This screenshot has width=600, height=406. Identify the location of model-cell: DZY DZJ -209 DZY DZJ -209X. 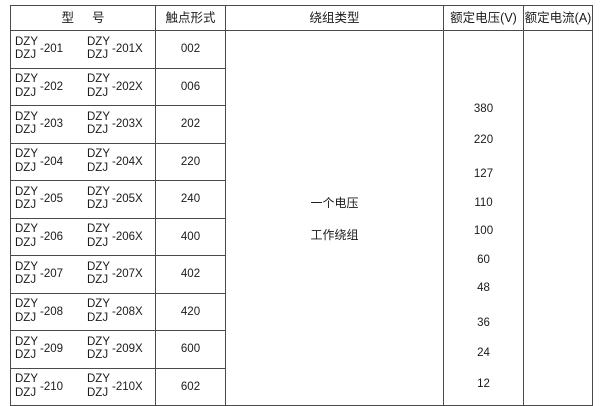
(83, 349).